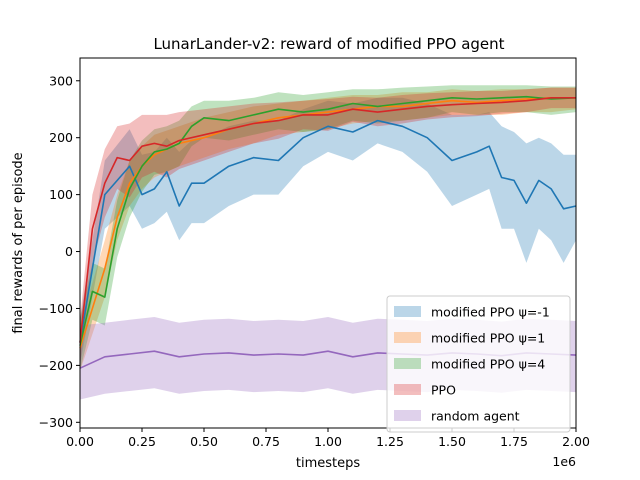  Describe the element at coordinates (514, 441) in the screenshot. I see `x-tick-label: 1.75` at that location.